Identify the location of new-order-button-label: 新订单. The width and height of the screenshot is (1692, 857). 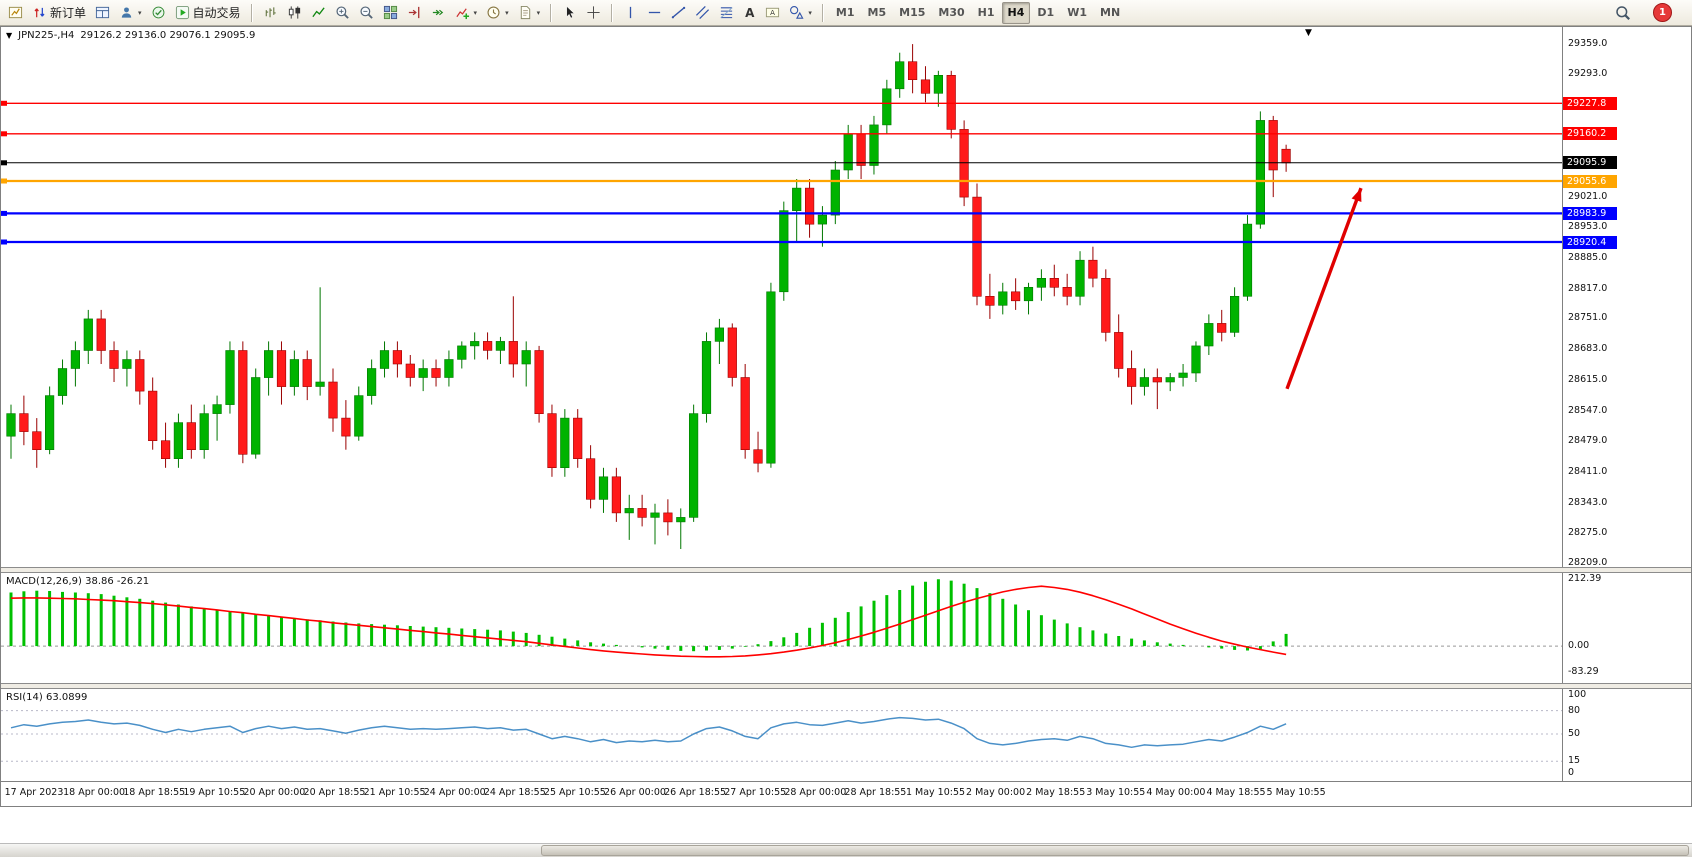
(68, 13).